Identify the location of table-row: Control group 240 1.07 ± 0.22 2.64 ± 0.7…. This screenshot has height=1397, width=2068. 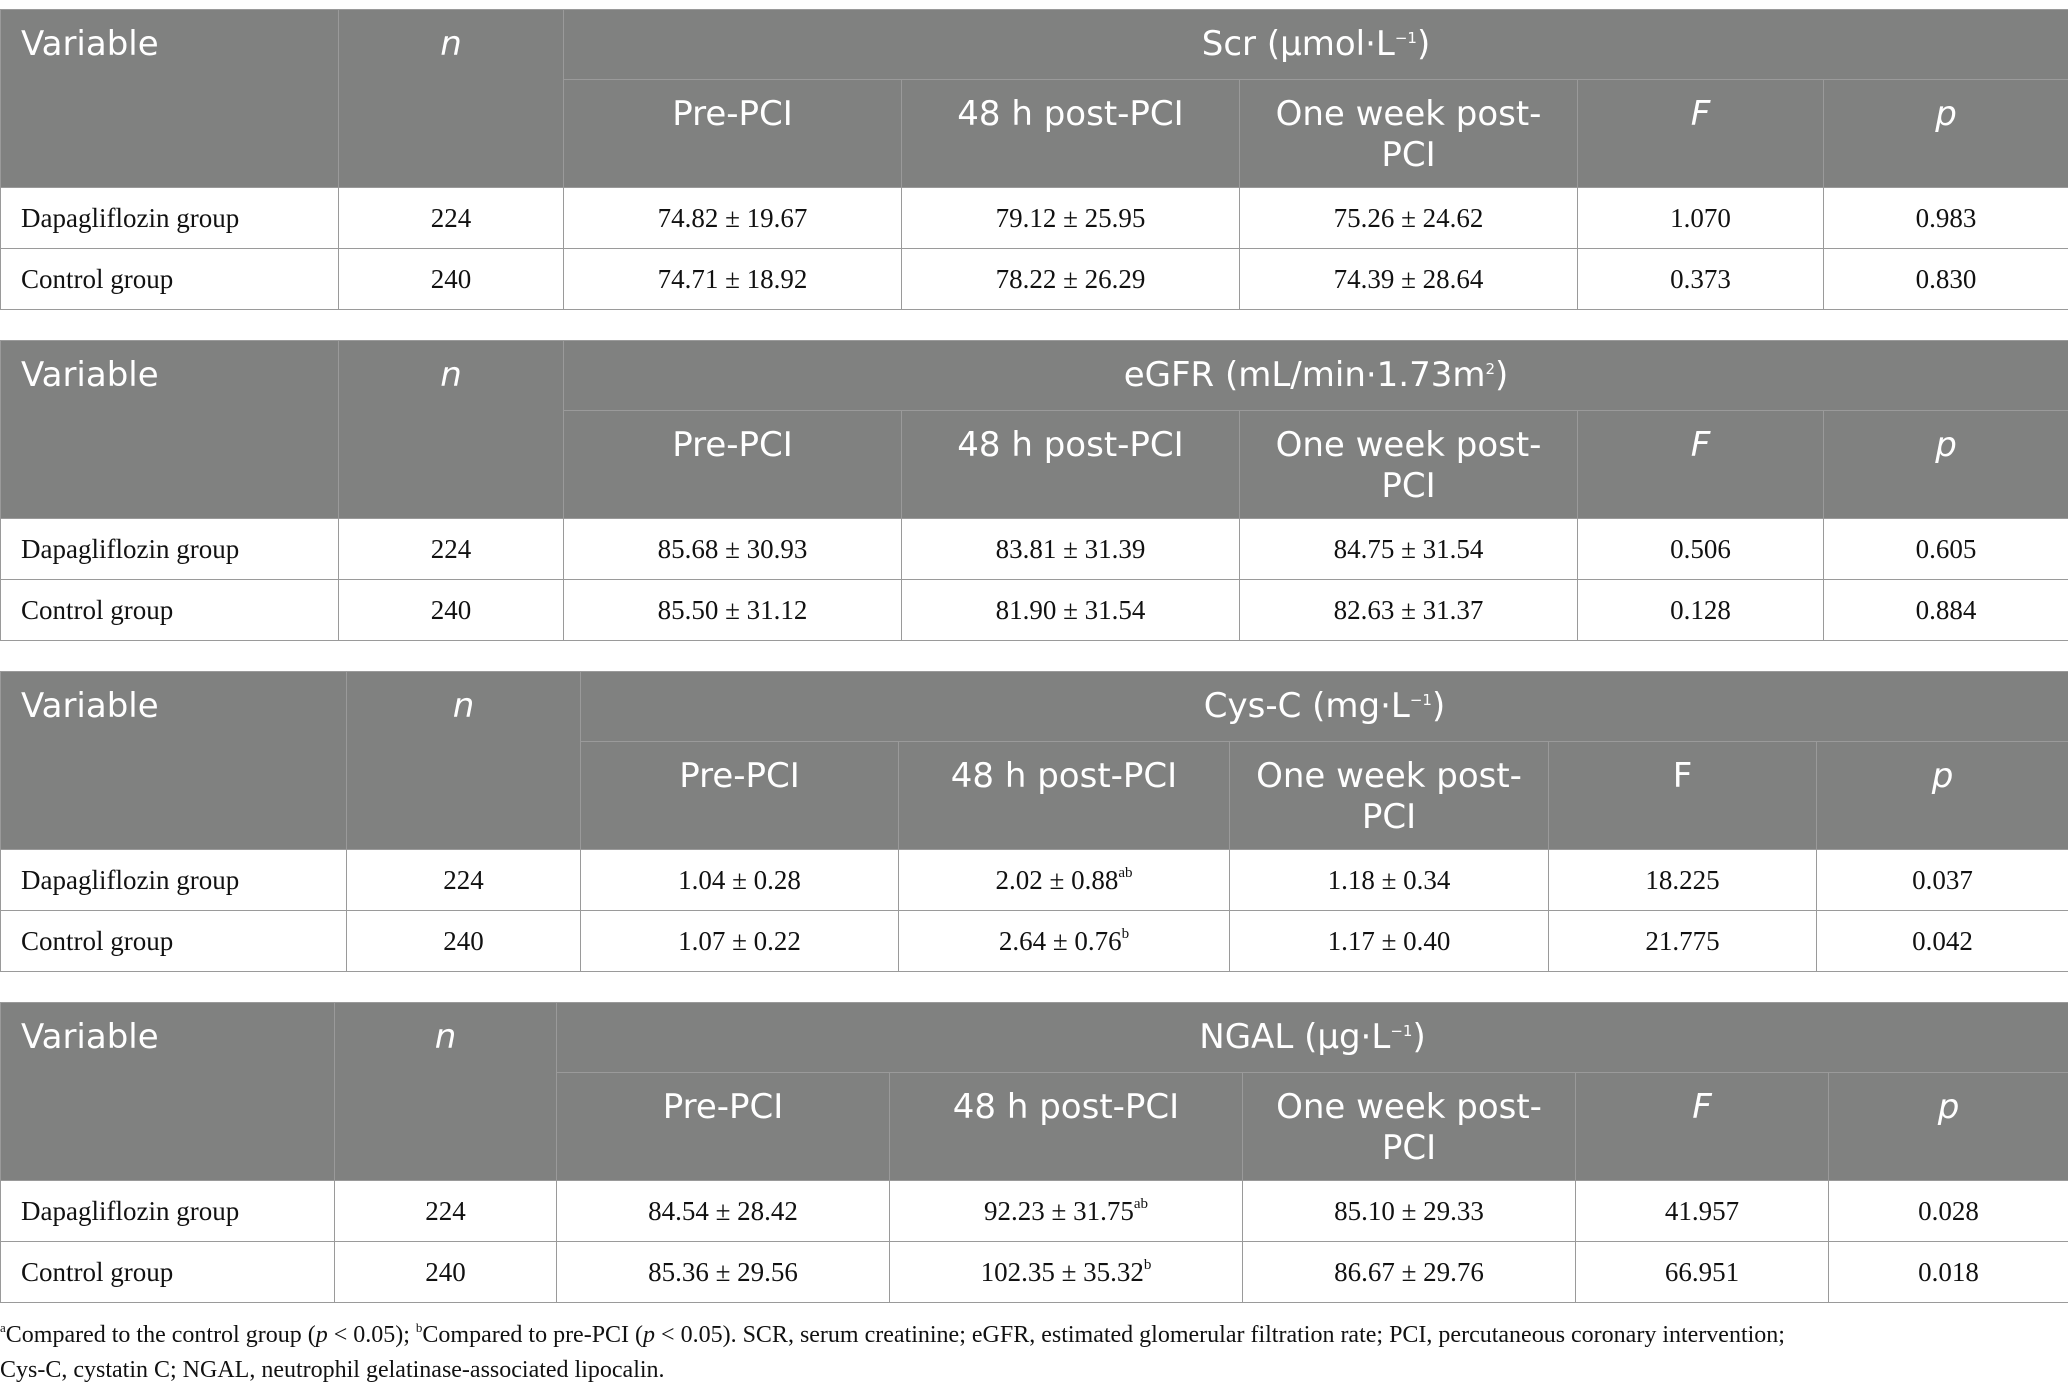
(1034, 941).